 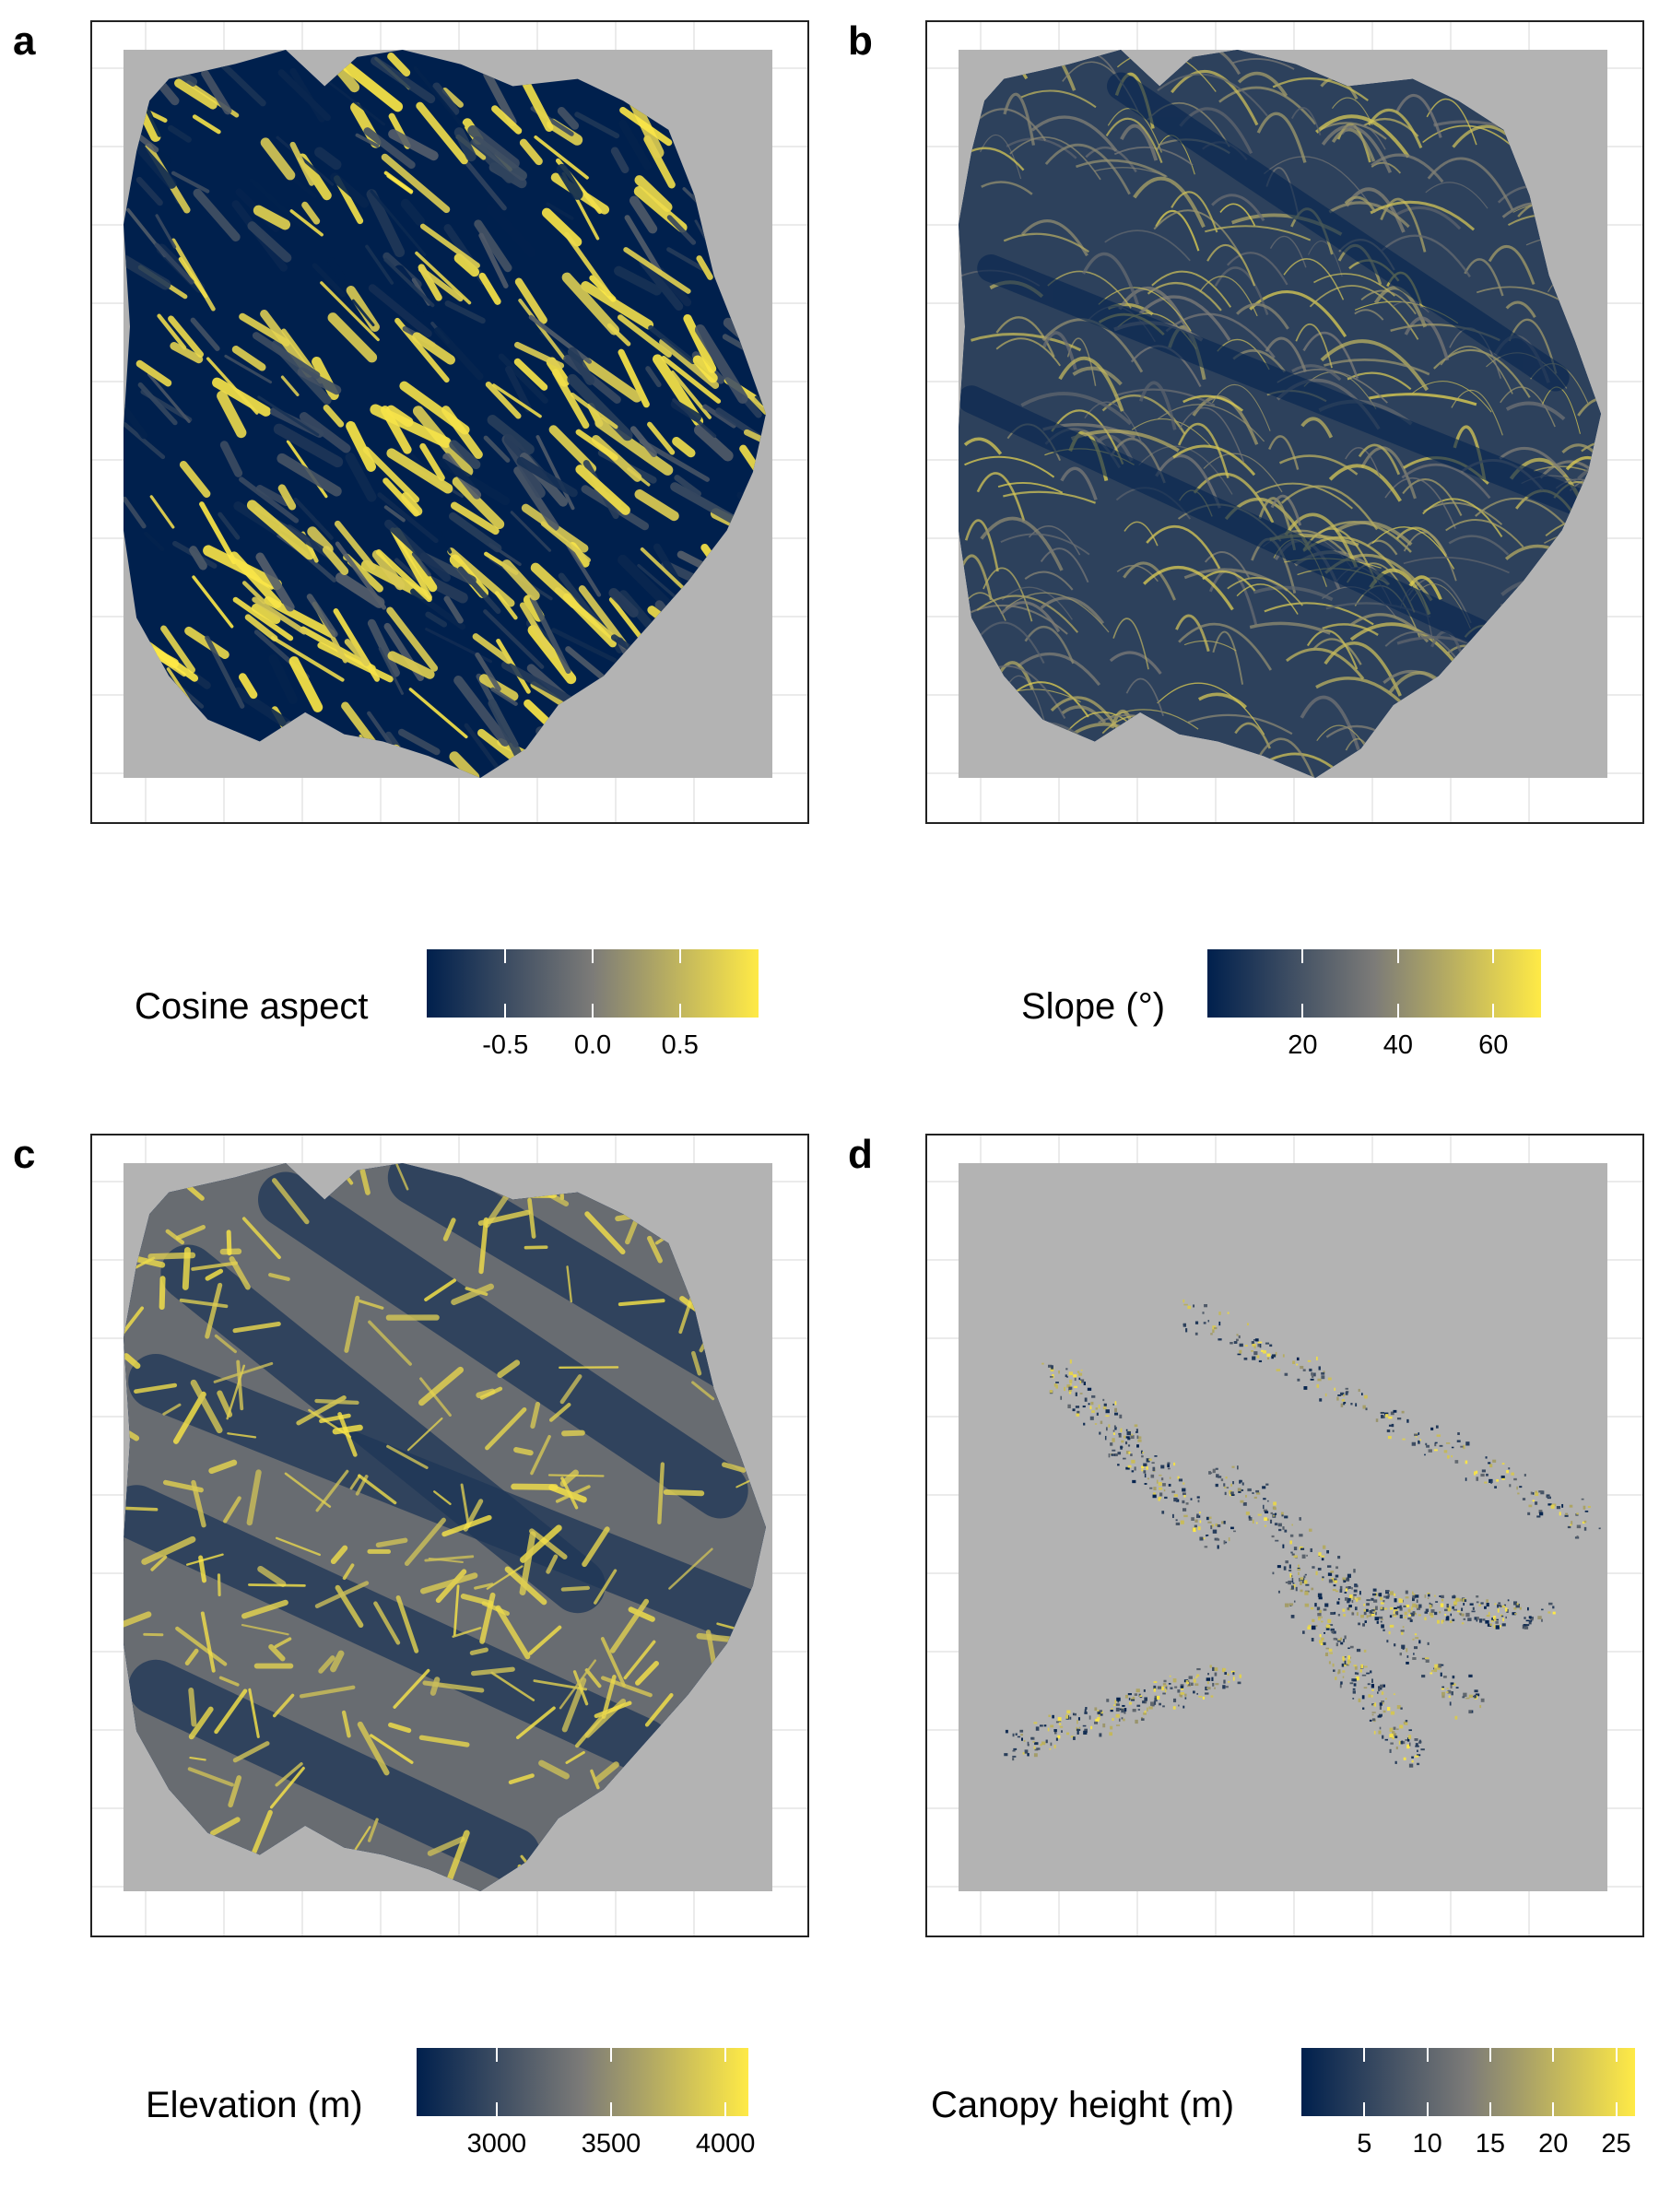 I want to click on legend-tick-label: -0.5, so click(x=505, y=1045).